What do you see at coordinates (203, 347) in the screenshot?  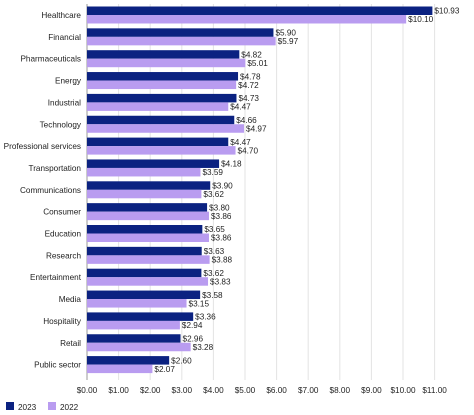 I see `value-label-2022: $3.28` at bounding box center [203, 347].